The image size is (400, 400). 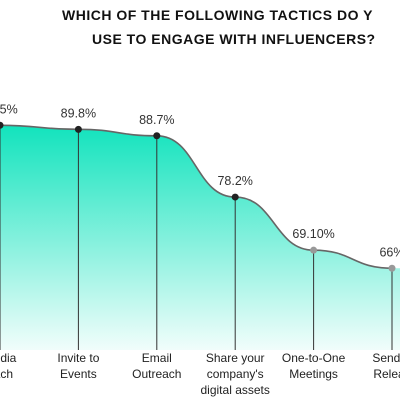 I want to click on chart-title: USE TO ENGAGE WITH INFLUENCERS?, so click(x=234, y=39).